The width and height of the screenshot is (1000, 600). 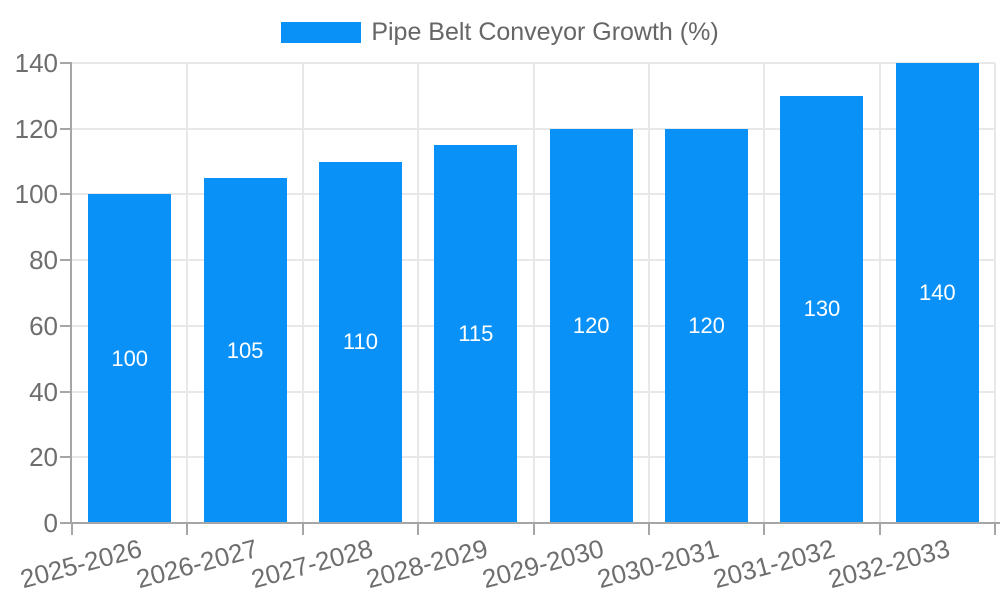 I want to click on y-tick-label: 0, so click(x=50, y=523).